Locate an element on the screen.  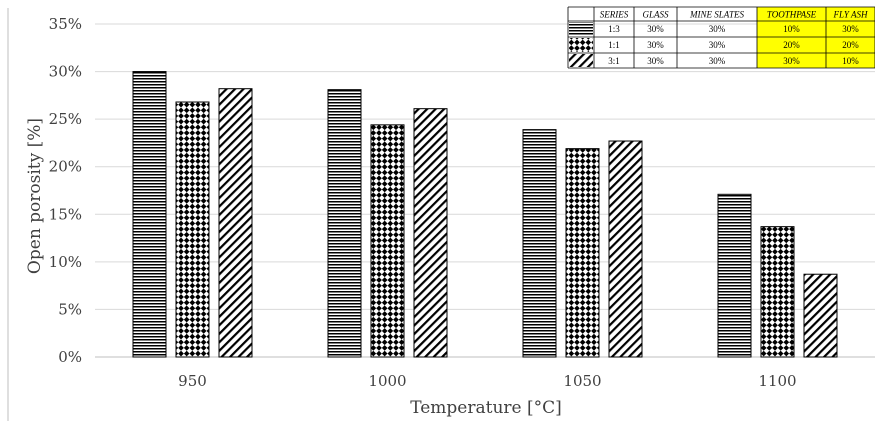
y-tick-label: 0% is located at coordinates (70, 357).